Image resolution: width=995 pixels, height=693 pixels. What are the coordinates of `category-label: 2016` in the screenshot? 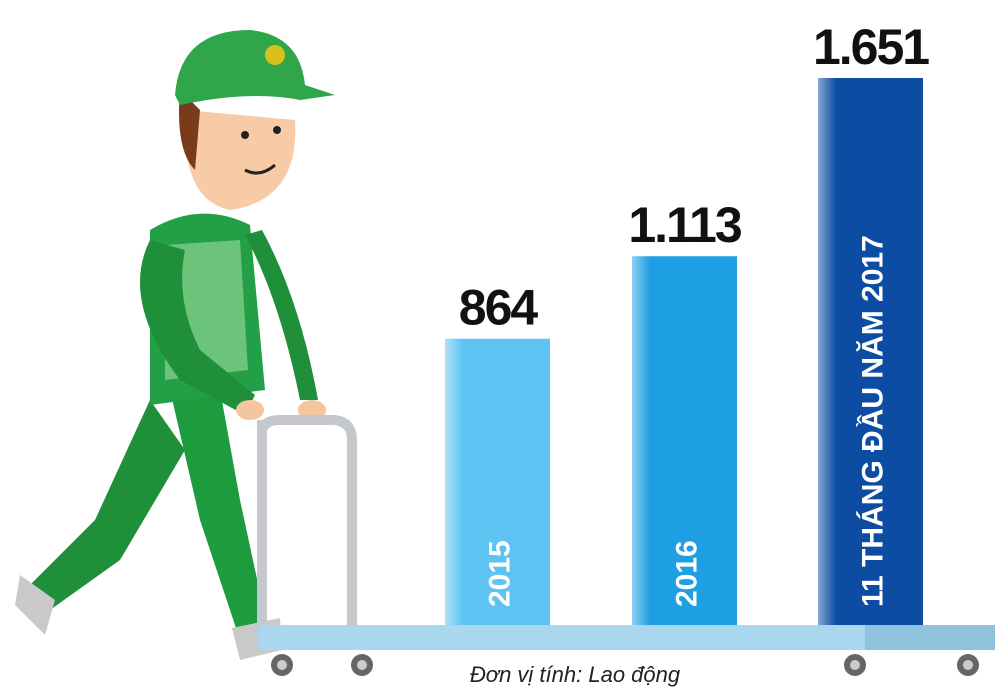 It's located at (687, 573).